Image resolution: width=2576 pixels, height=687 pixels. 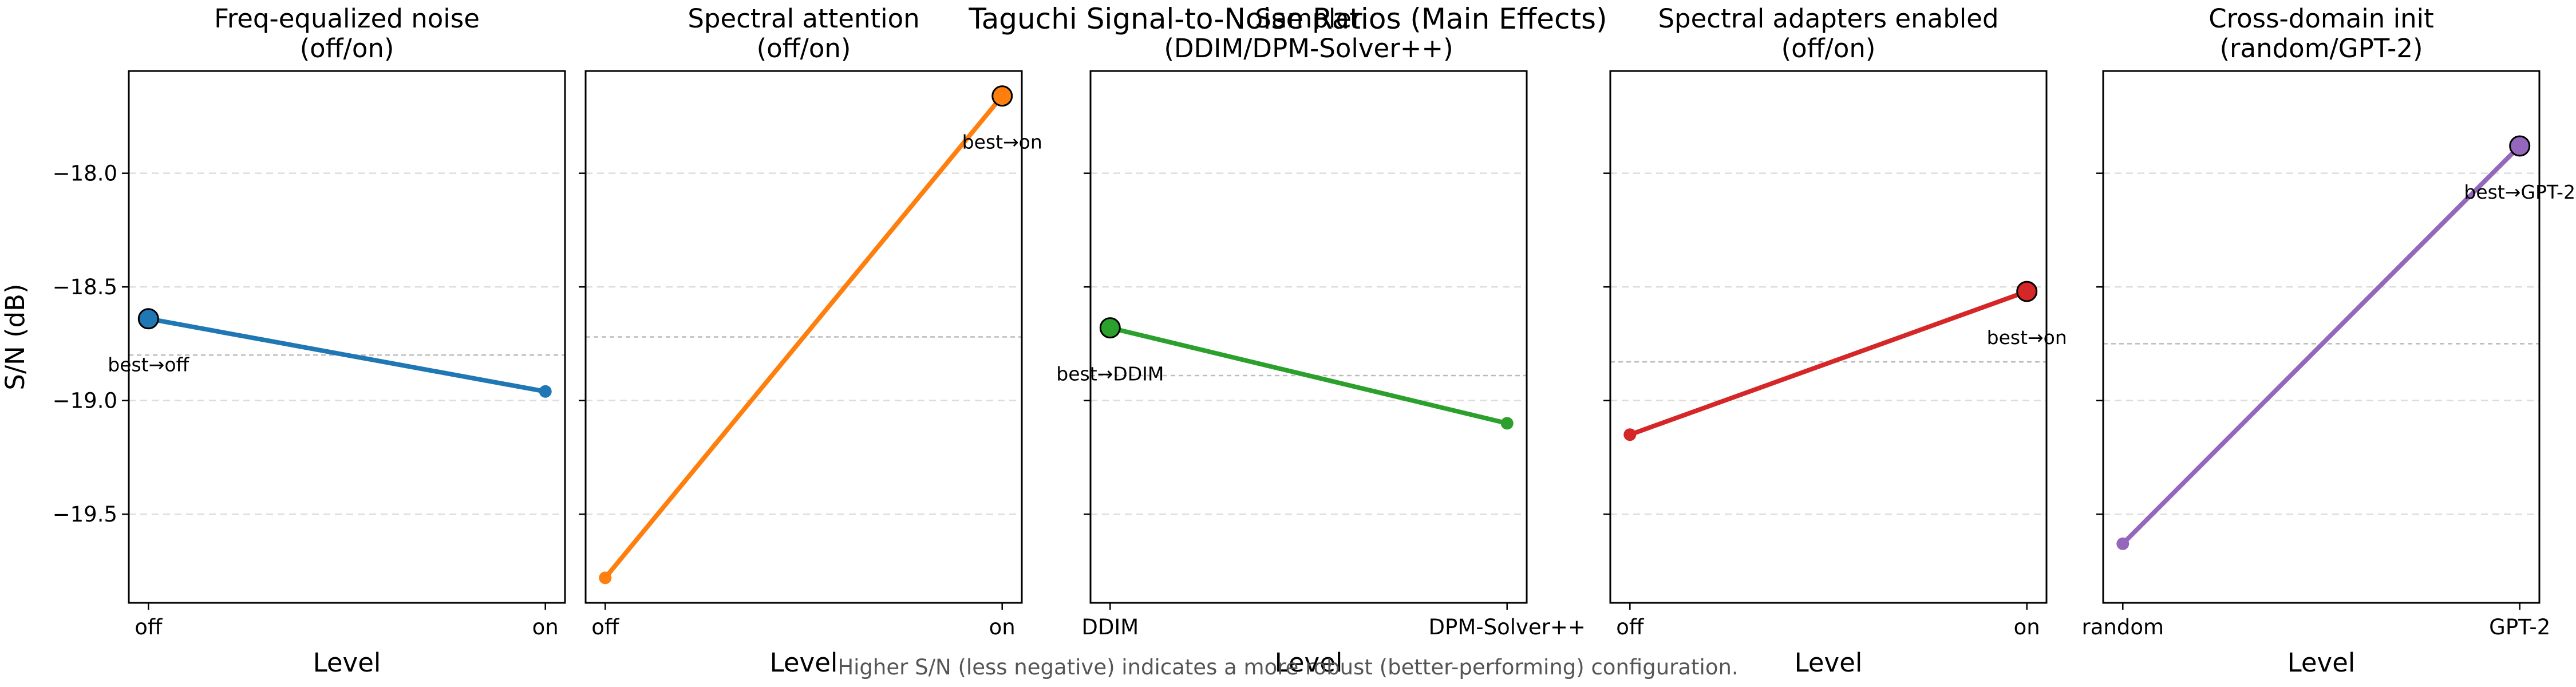 I want to click on x-tick-label: GPT-2, so click(x=2519, y=627).